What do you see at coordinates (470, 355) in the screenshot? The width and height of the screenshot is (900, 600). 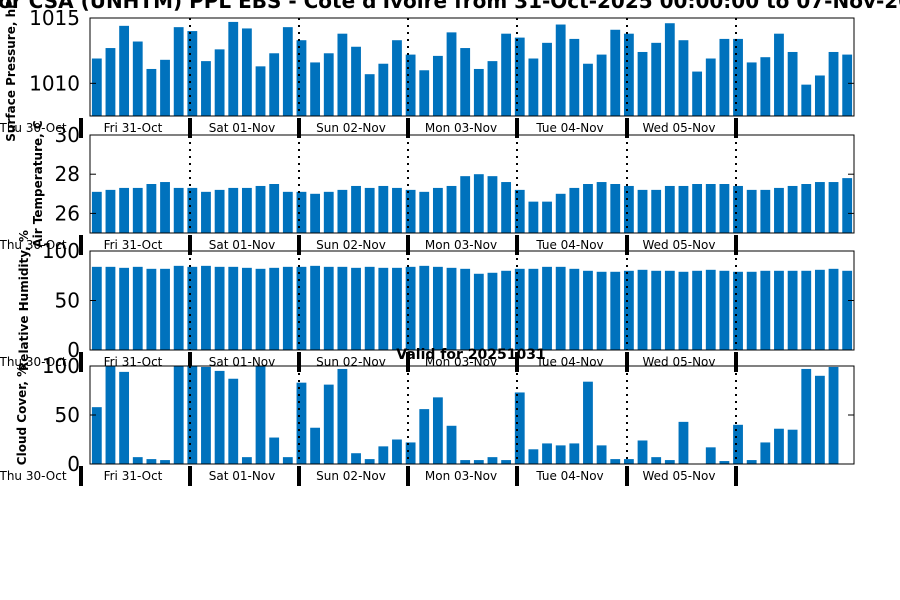 I see `panel-title: Valid for 20251031` at bounding box center [470, 355].